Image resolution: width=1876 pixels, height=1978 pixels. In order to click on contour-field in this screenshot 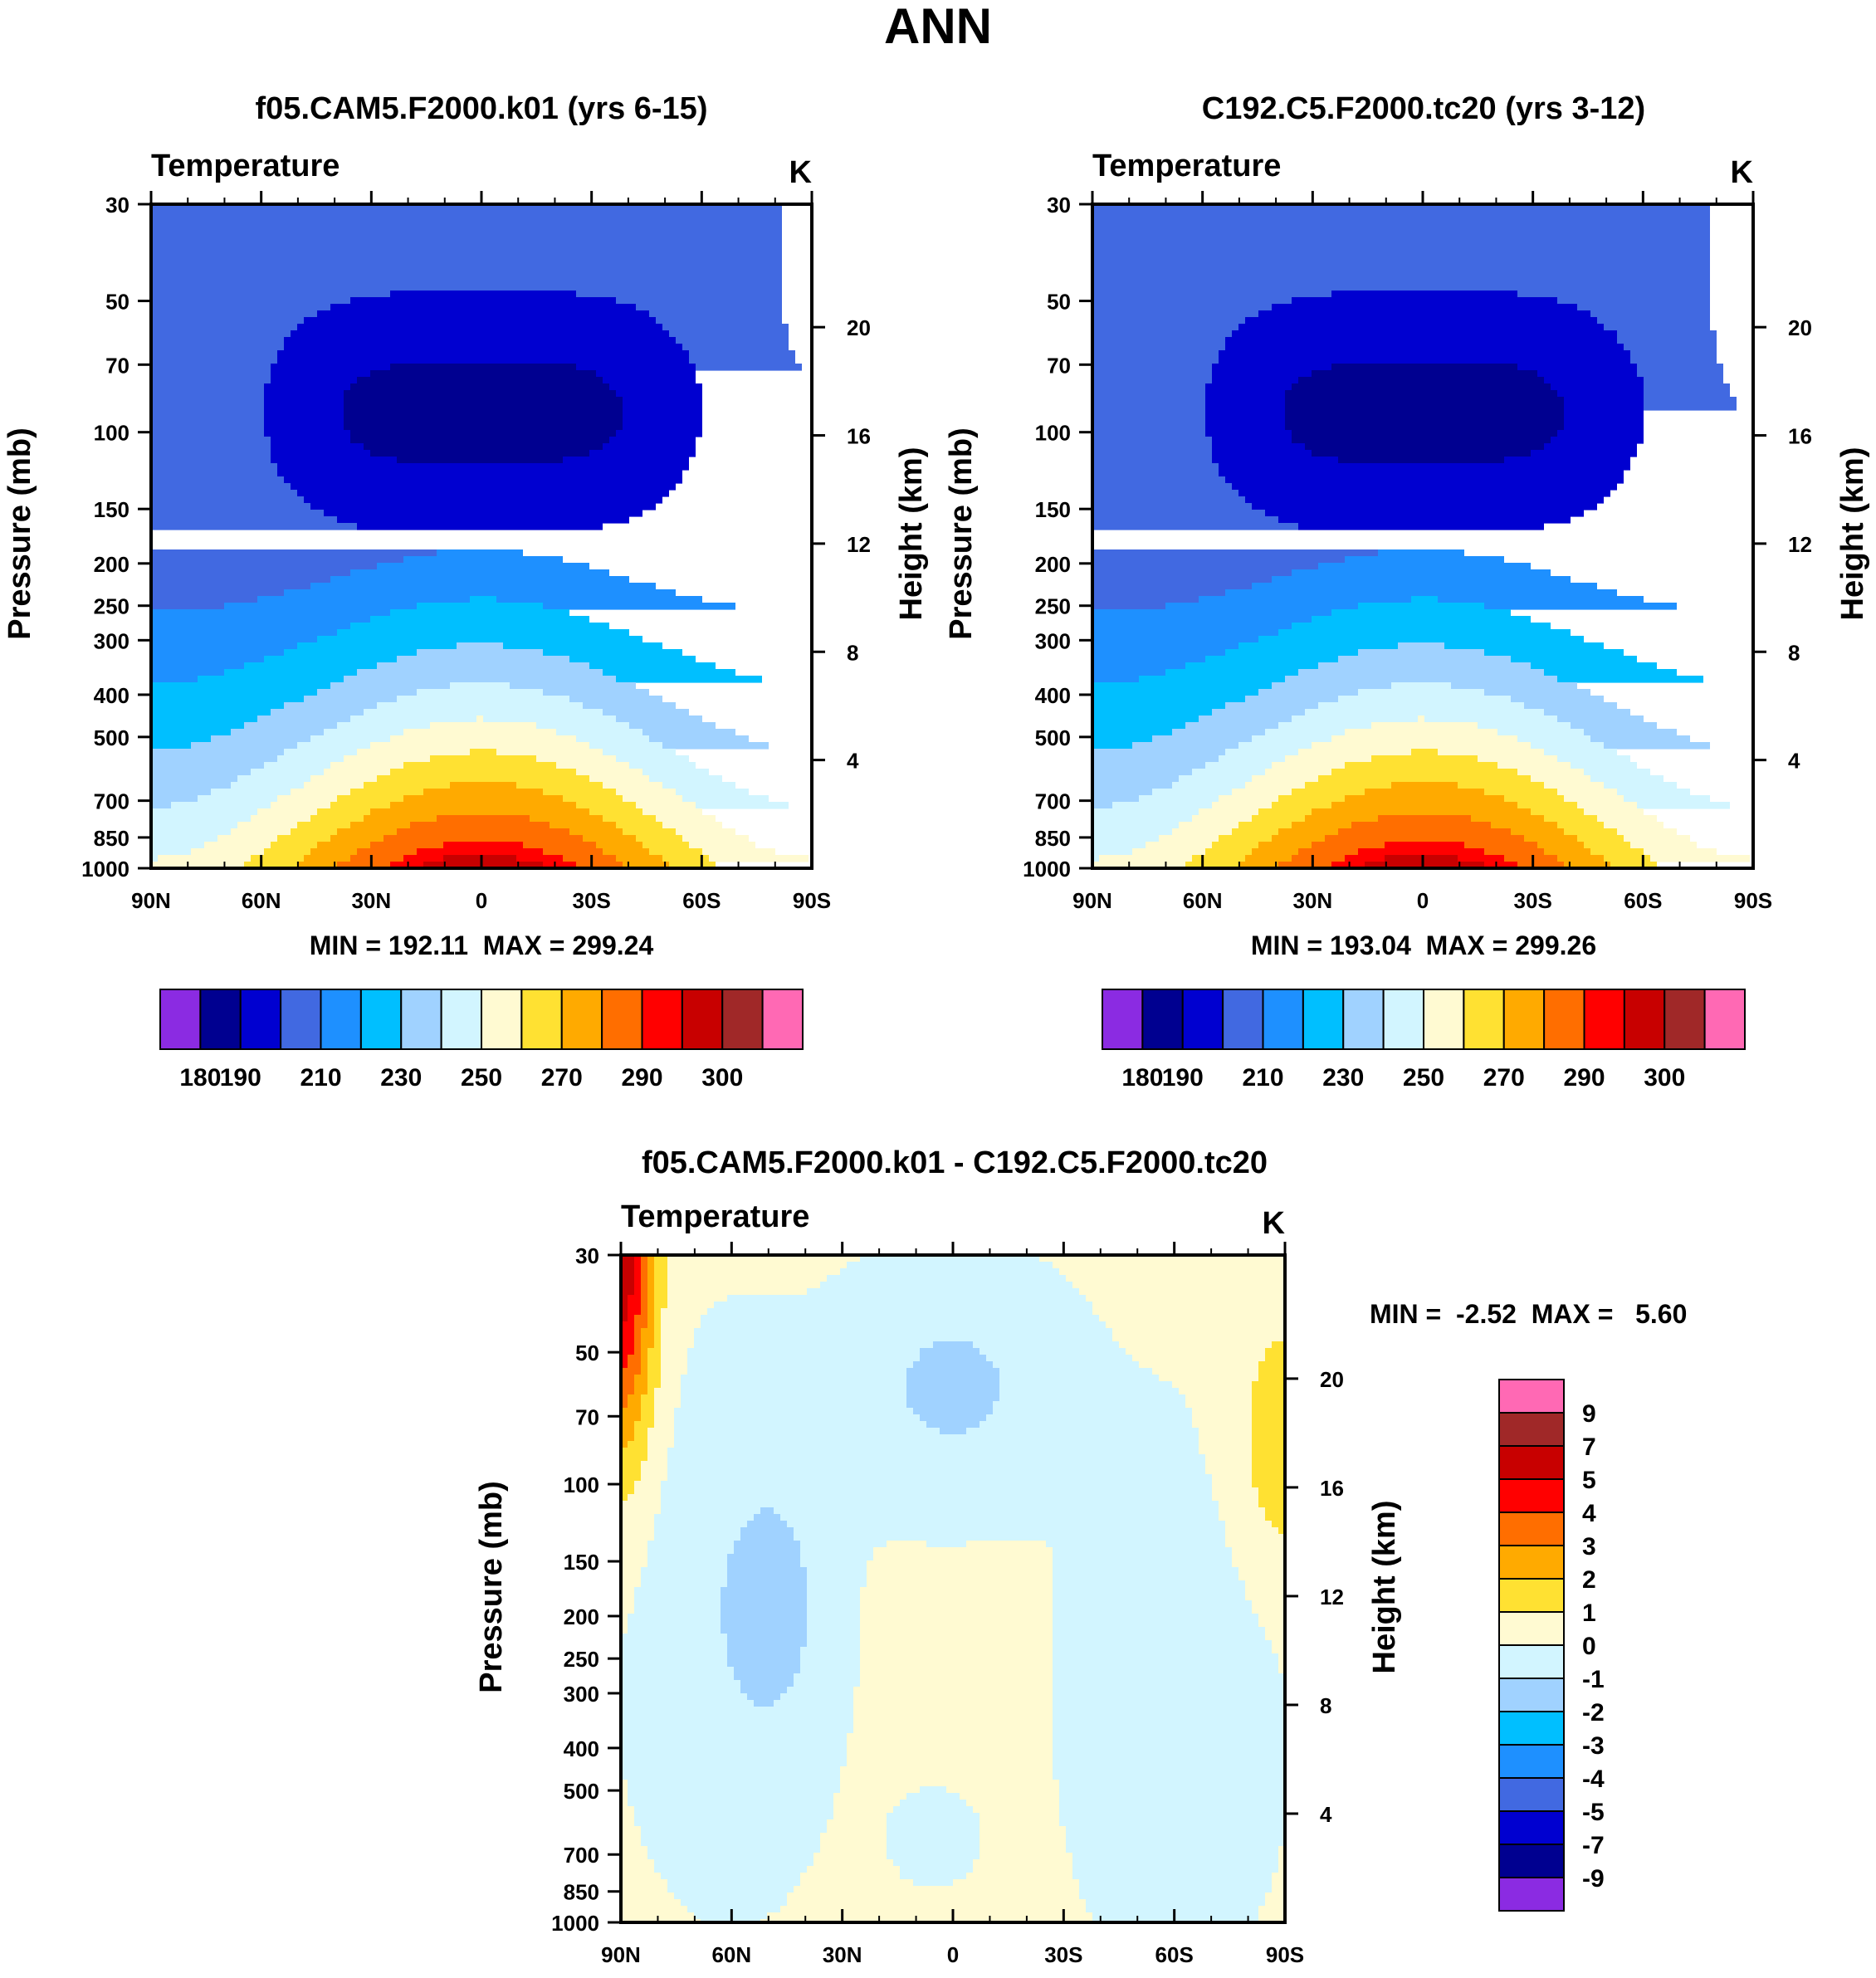, I will do `click(953, 1589)`.